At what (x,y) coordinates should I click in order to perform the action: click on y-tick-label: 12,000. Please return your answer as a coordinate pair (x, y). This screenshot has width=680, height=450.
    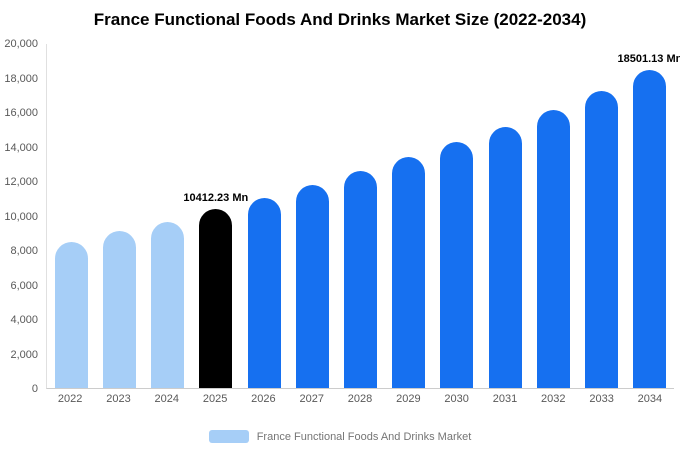
    Looking at the image, I should click on (21, 182).